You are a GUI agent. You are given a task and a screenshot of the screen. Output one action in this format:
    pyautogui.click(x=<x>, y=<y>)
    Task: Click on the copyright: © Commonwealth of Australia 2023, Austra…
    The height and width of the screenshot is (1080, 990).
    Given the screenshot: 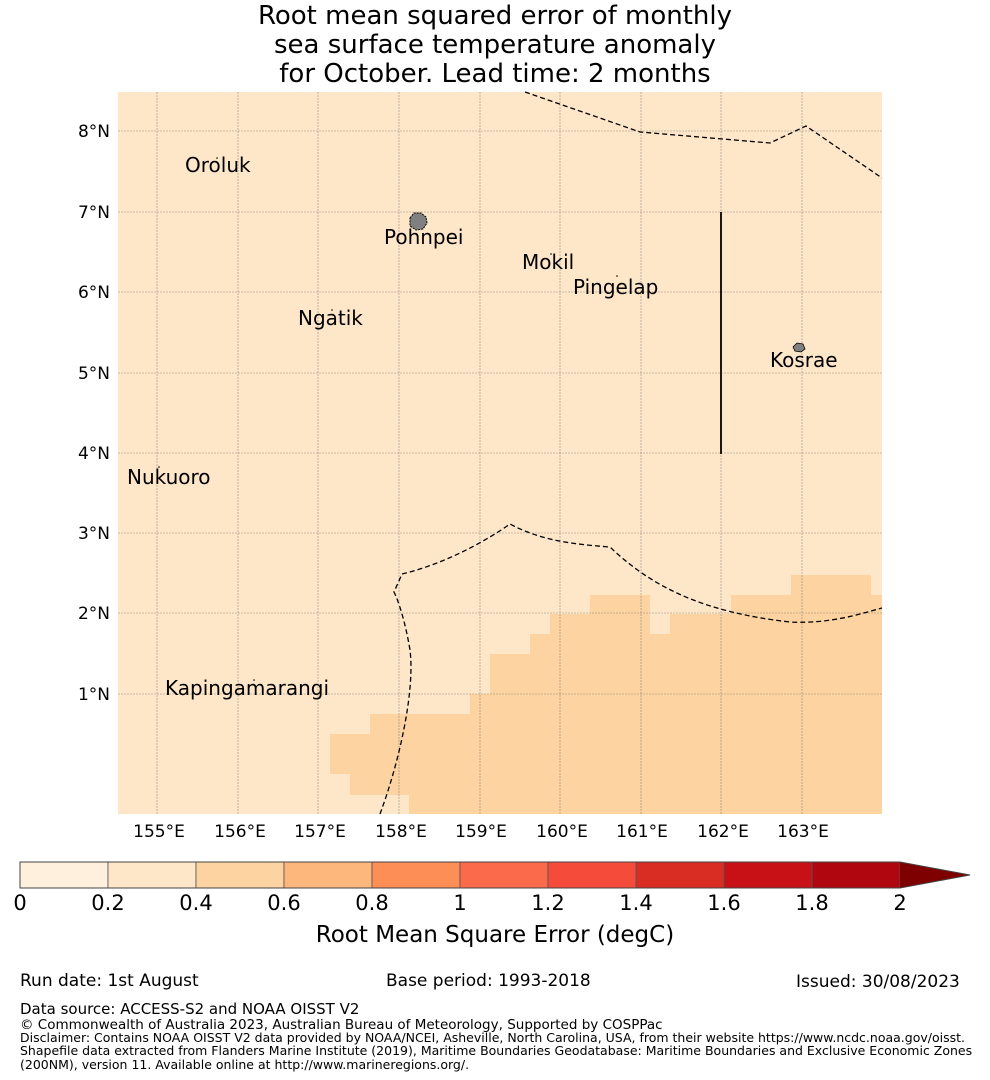 What is the action you would take?
    pyautogui.click(x=341, y=1025)
    